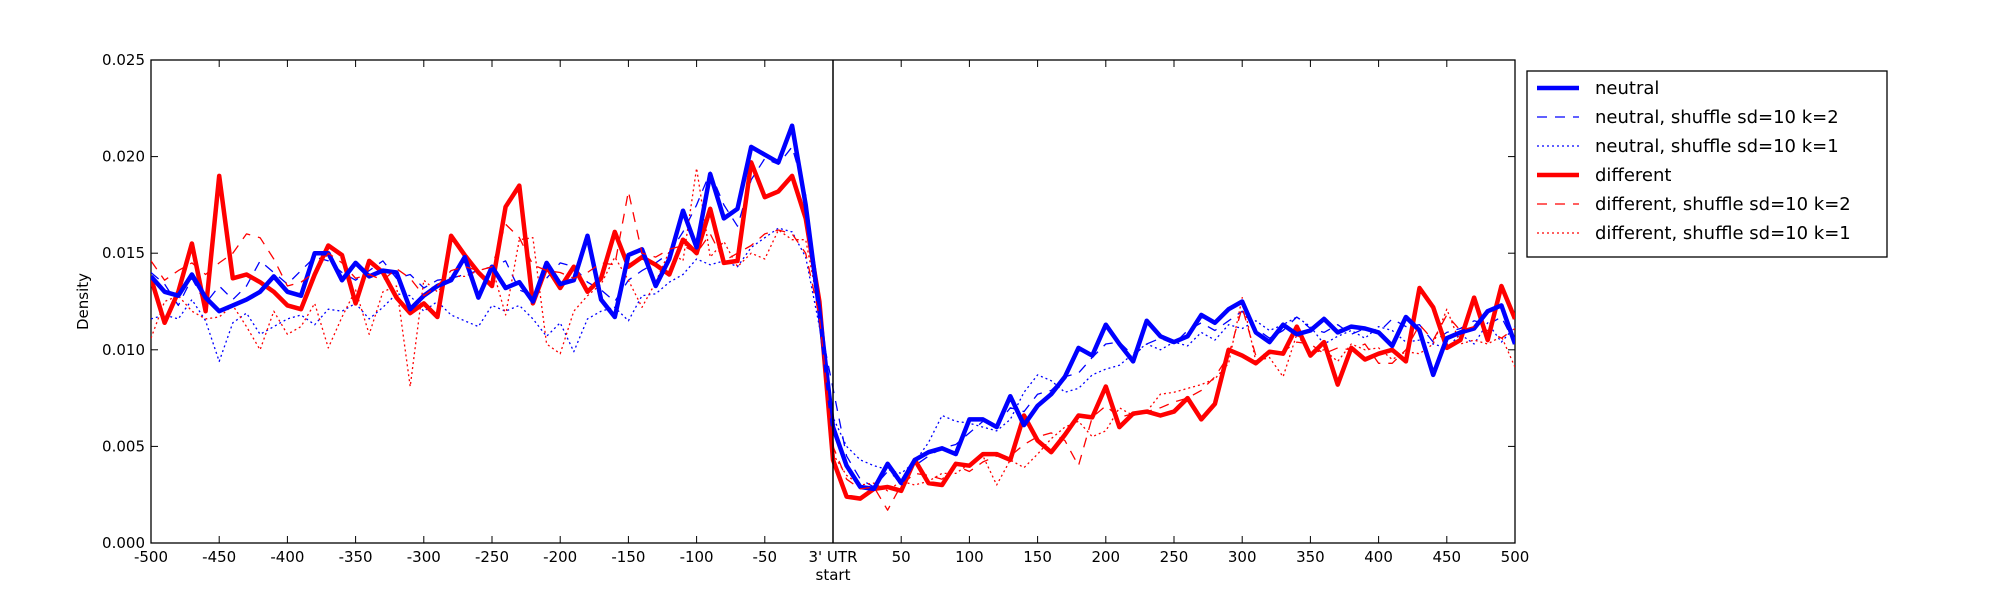 This screenshot has height=600, width=2000. Describe the element at coordinates (83, 301) in the screenshot. I see `y-axis-label: Density` at that location.